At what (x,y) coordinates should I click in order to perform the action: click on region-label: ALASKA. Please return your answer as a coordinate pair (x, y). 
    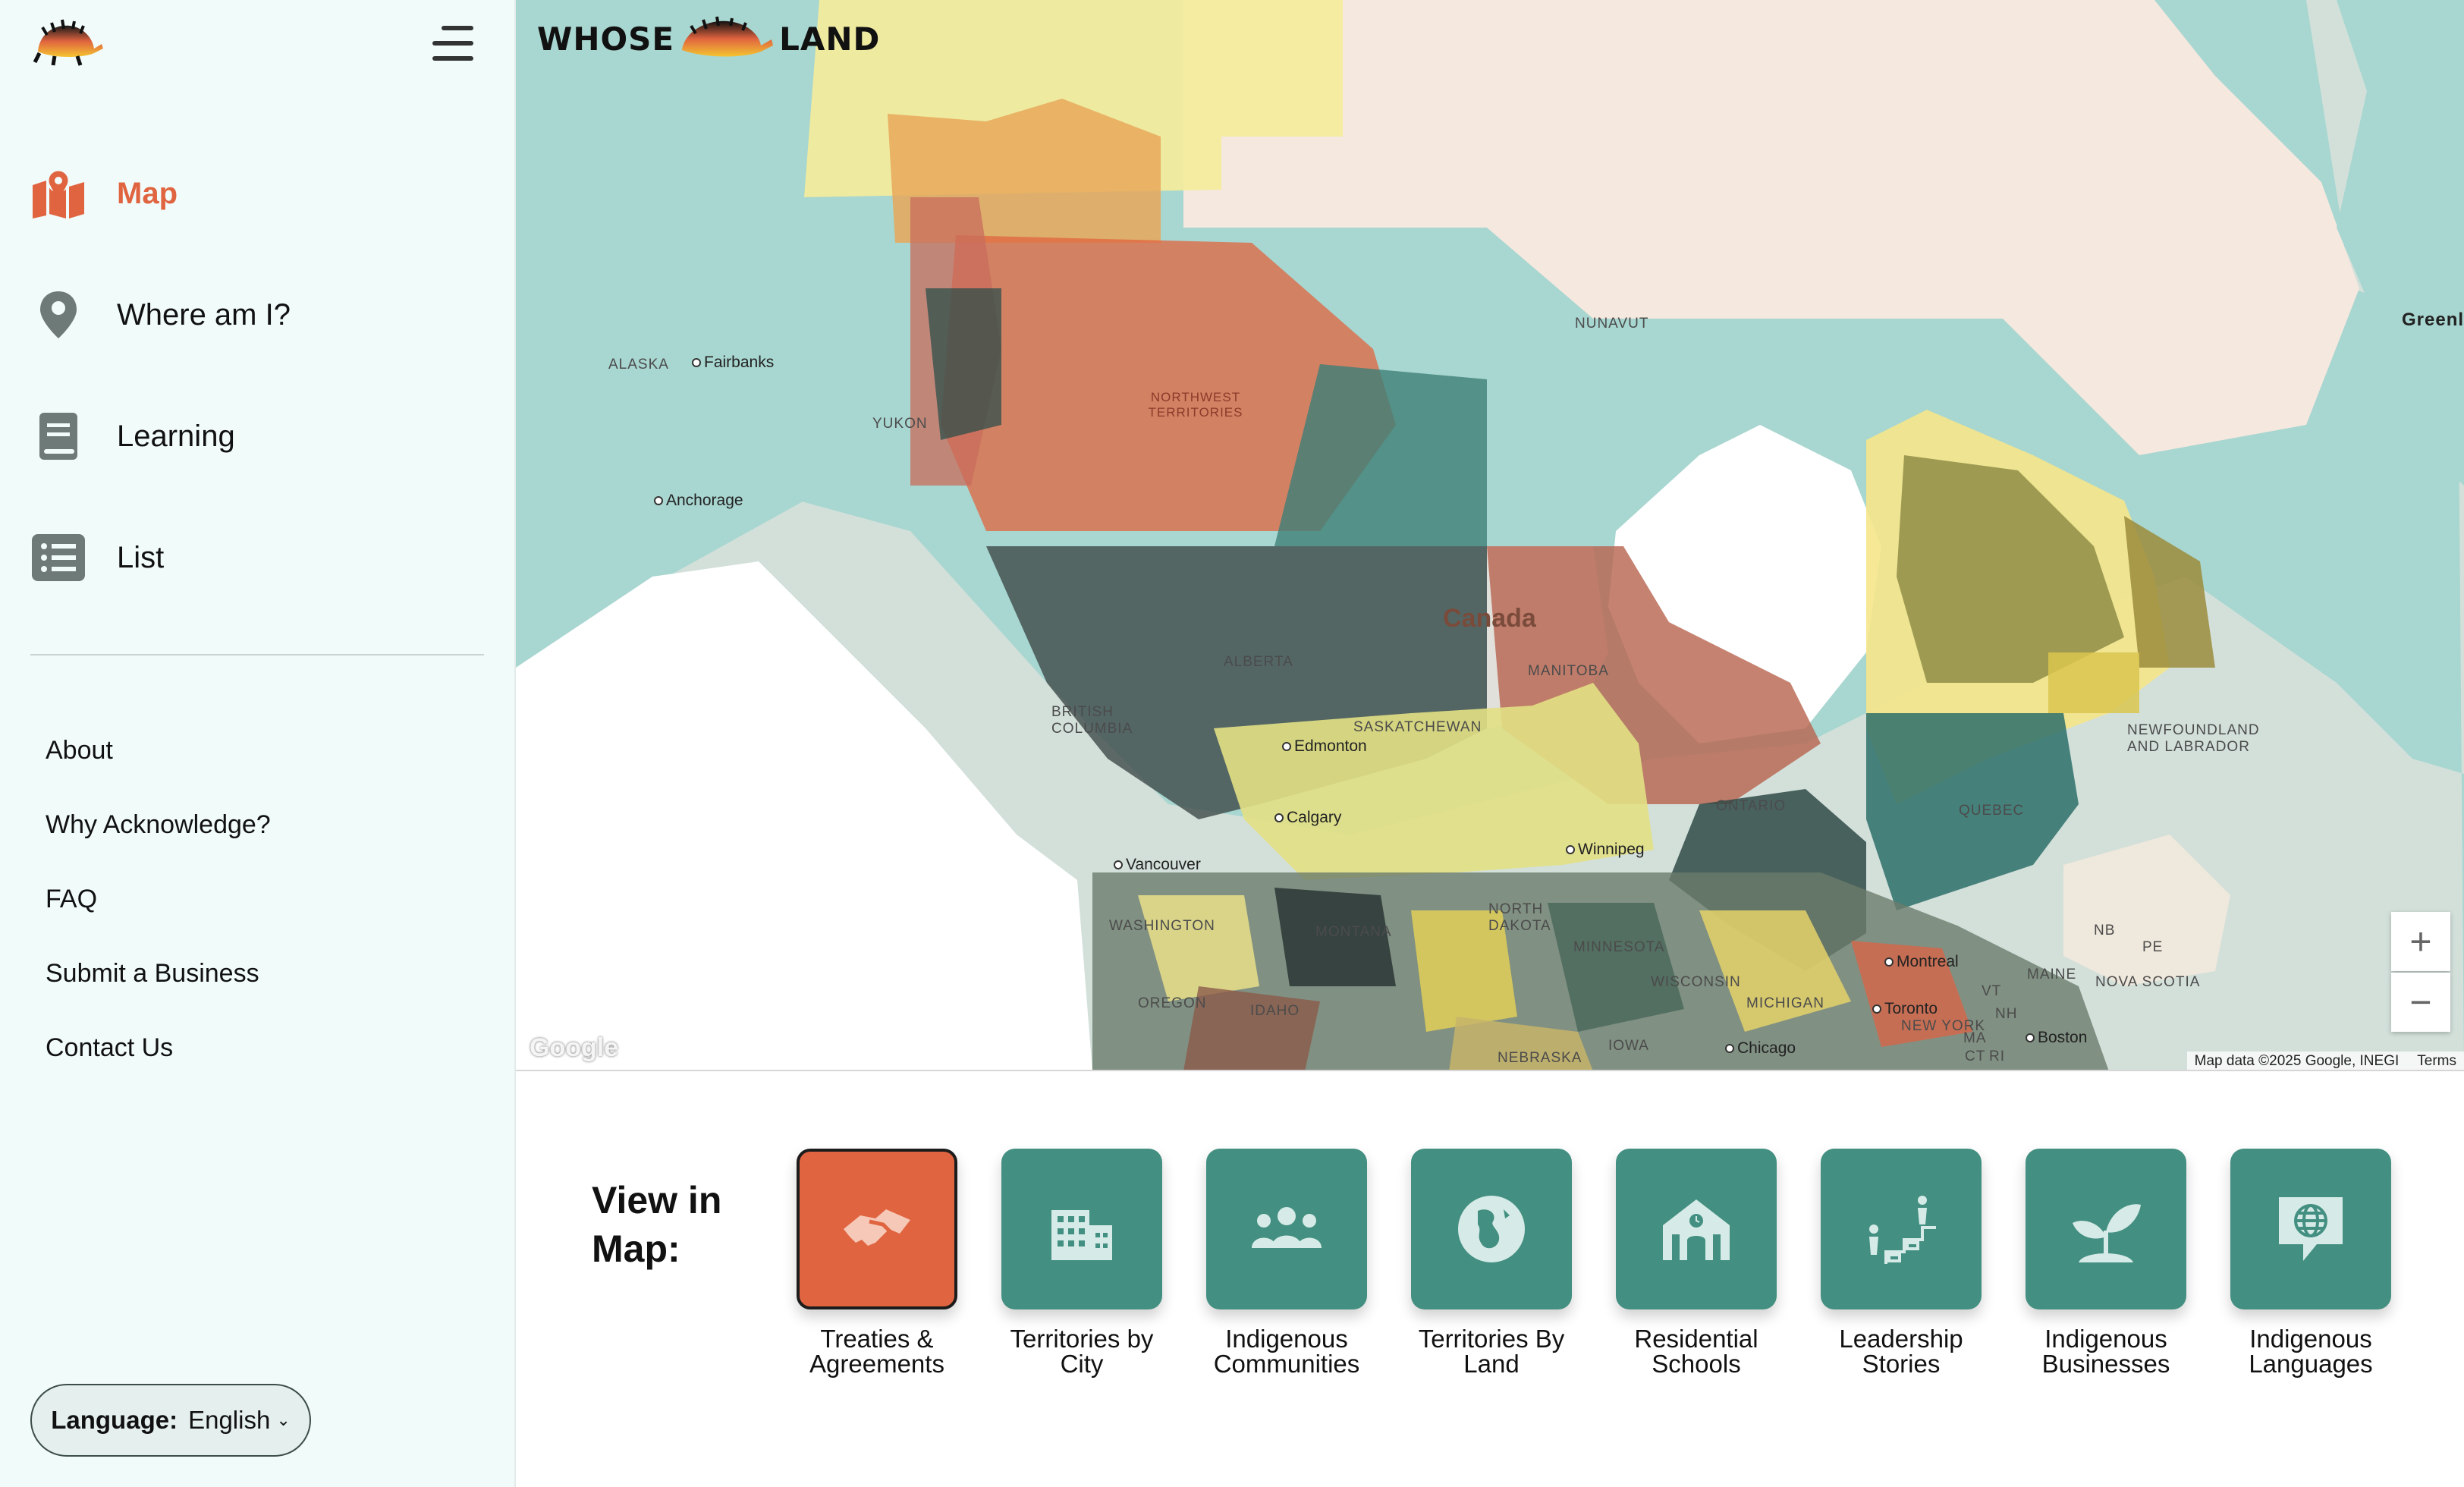
    Looking at the image, I should click on (638, 365).